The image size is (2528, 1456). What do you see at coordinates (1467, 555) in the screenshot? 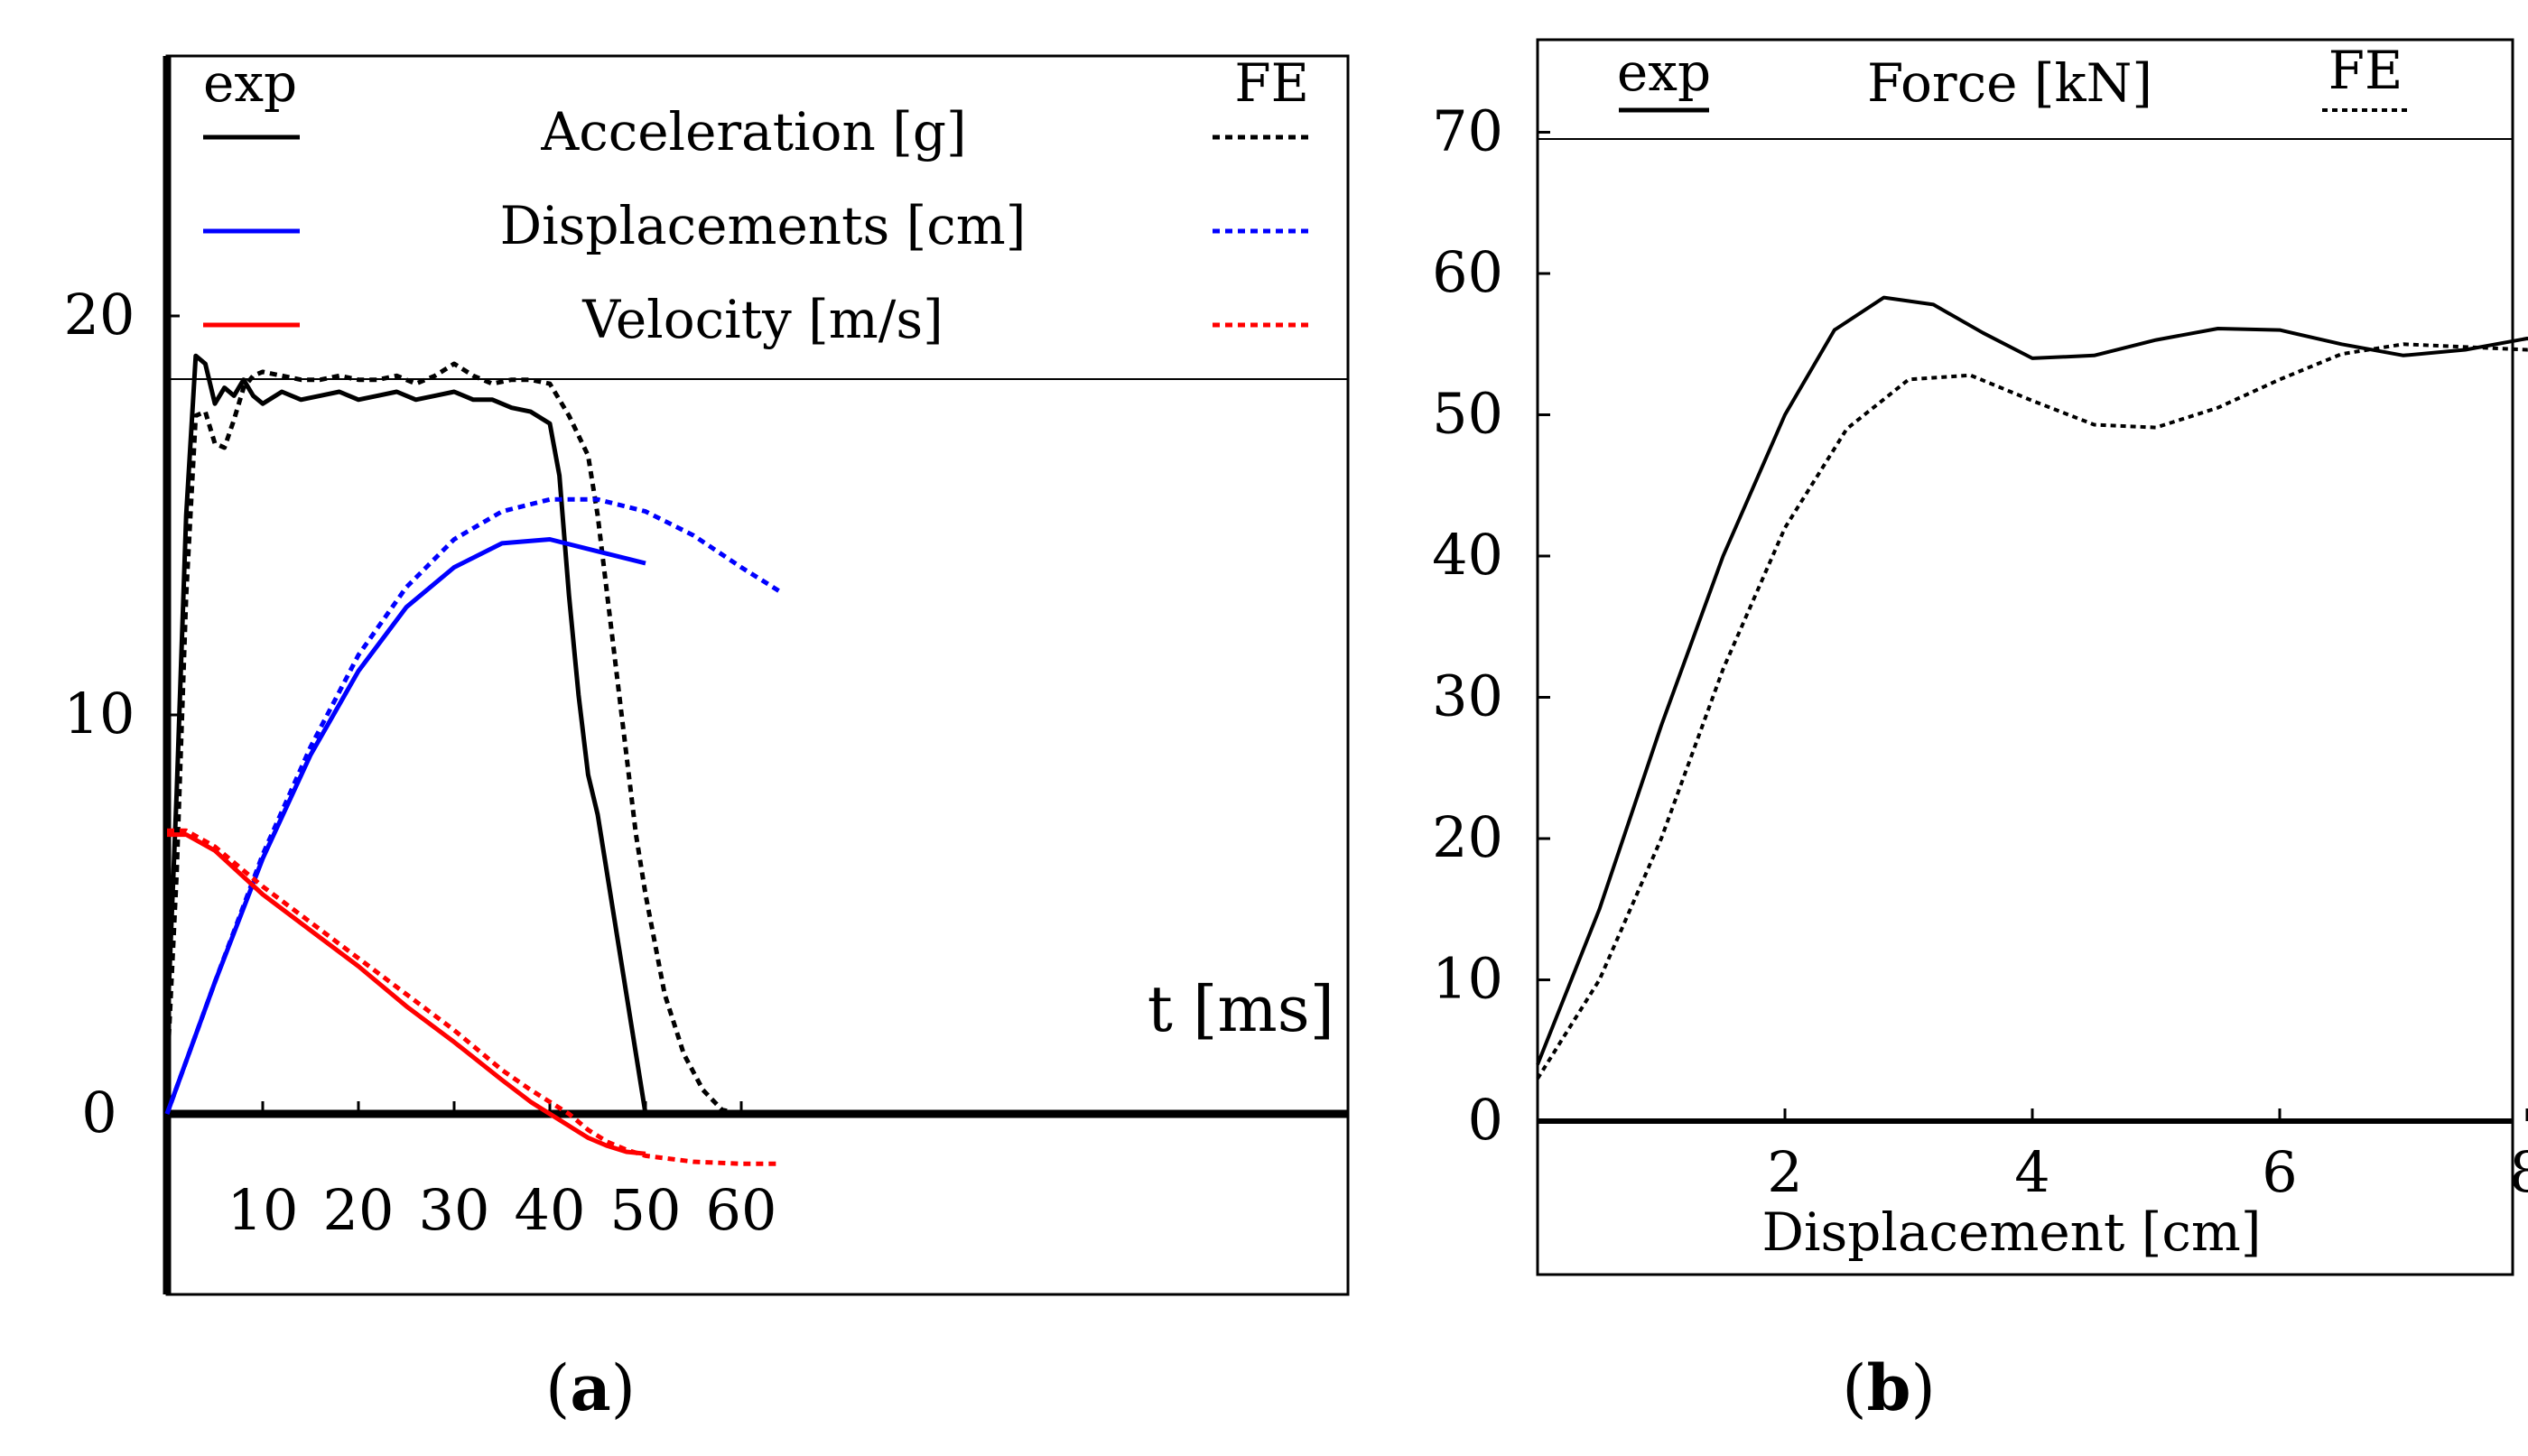
I see `panel-b-y-tick-label: 40` at bounding box center [1467, 555].